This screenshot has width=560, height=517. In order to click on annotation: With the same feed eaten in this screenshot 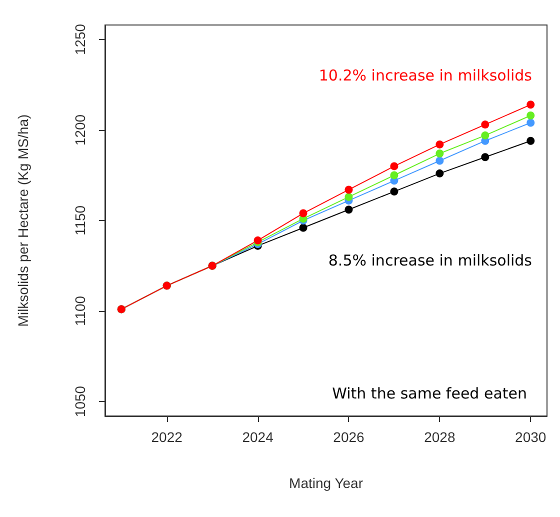, I will do `click(429, 393)`.